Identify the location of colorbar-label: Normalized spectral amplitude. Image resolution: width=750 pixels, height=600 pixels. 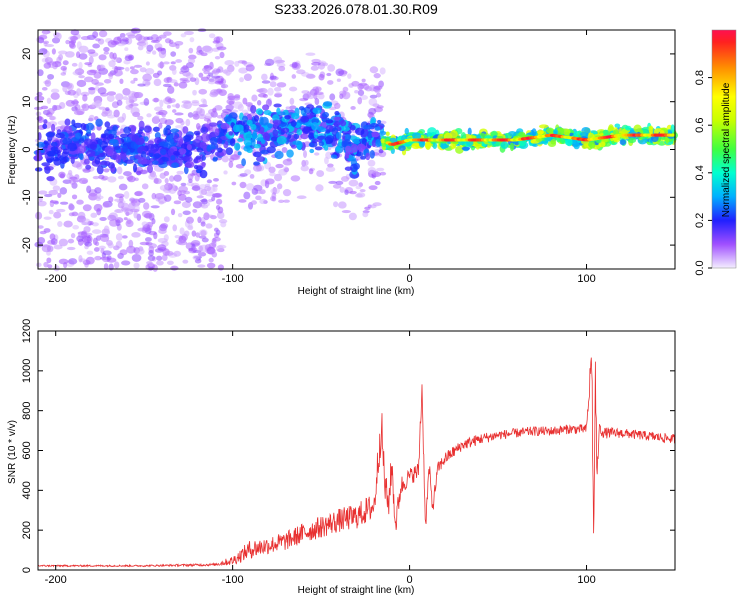
(726, 149).